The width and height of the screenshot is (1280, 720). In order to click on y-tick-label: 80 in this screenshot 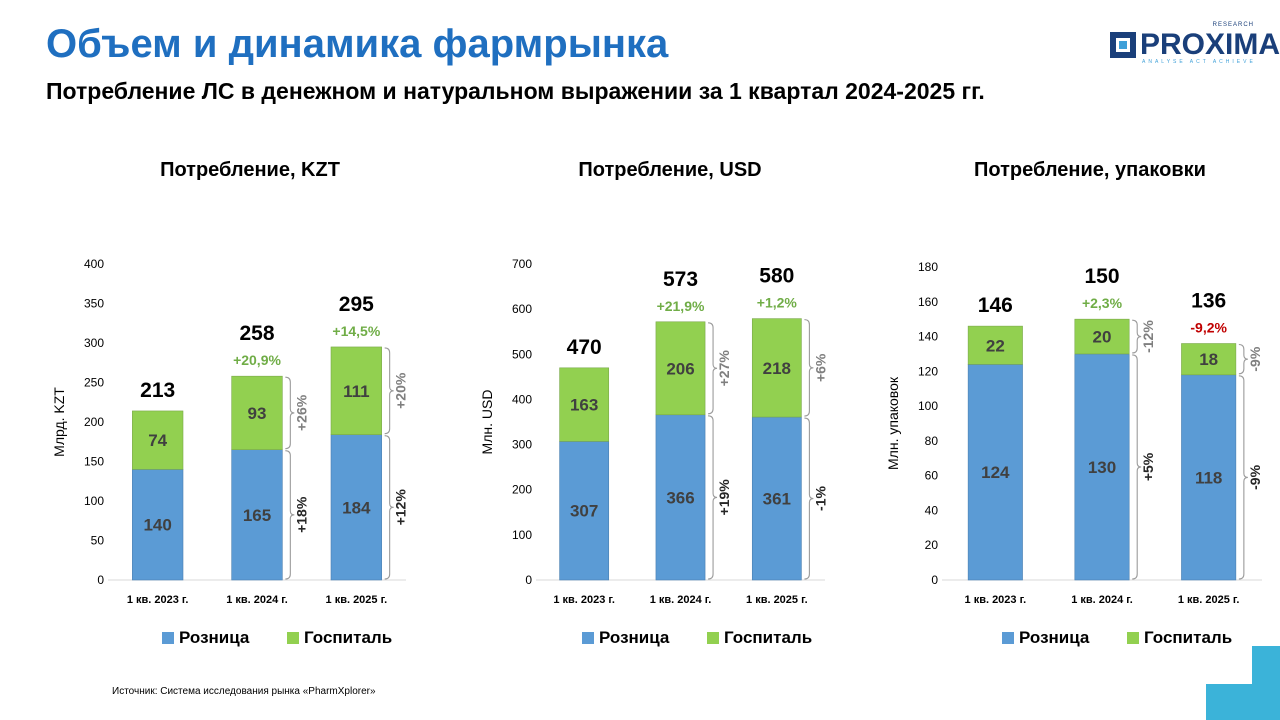, I will do `click(932, 441)`.